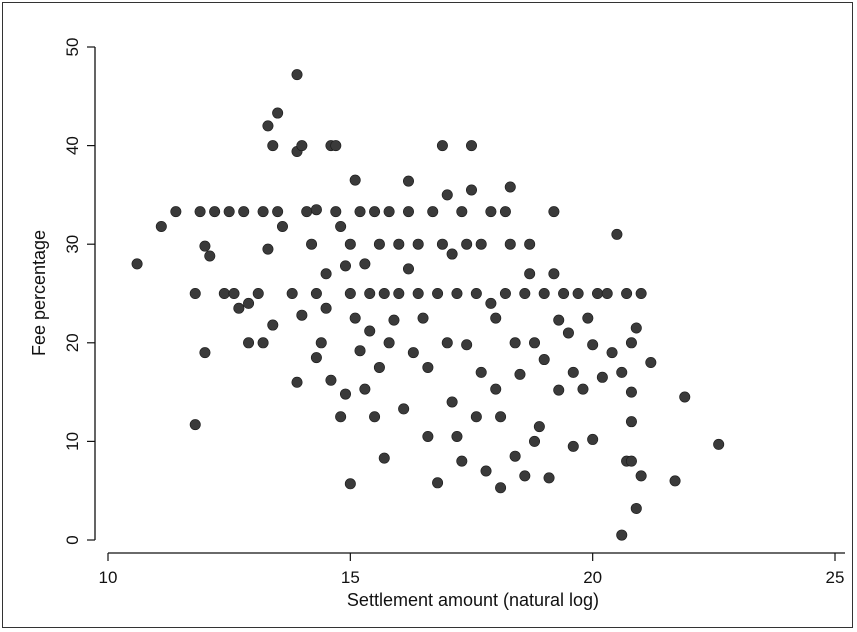 The width and height of the screenshot is (857, 632). I want to click on y-tick-label: 50, so click(72, 47).